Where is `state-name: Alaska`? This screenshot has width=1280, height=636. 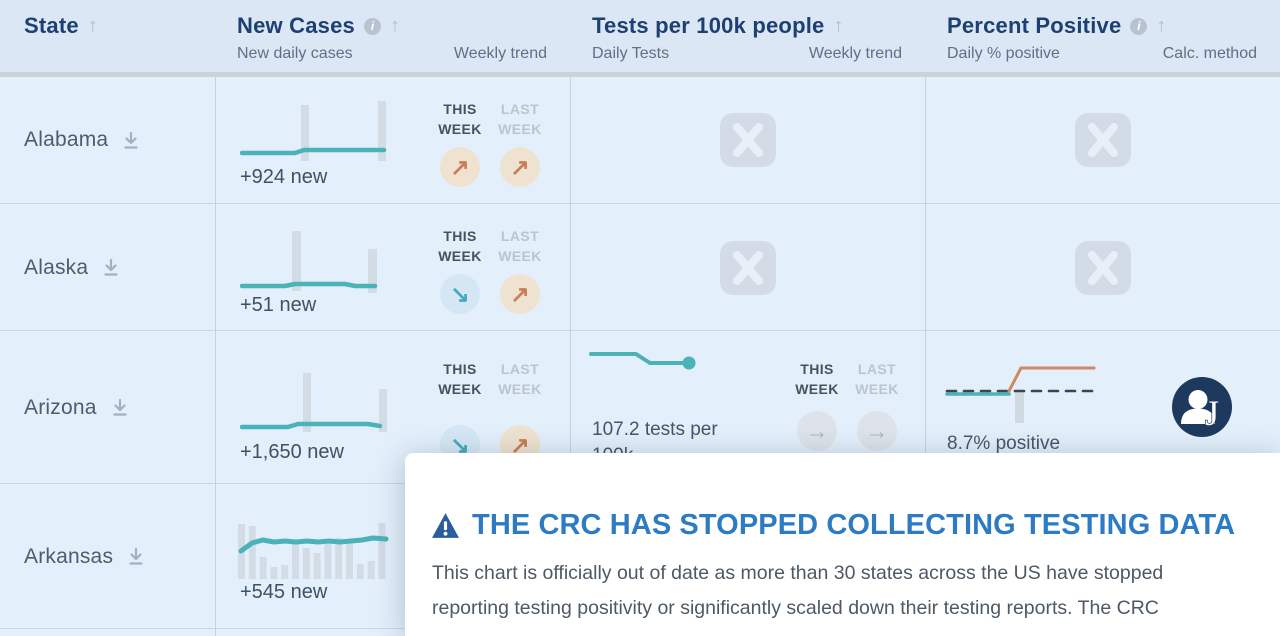 state-name: Alaska is located at coordinates (56, 267).